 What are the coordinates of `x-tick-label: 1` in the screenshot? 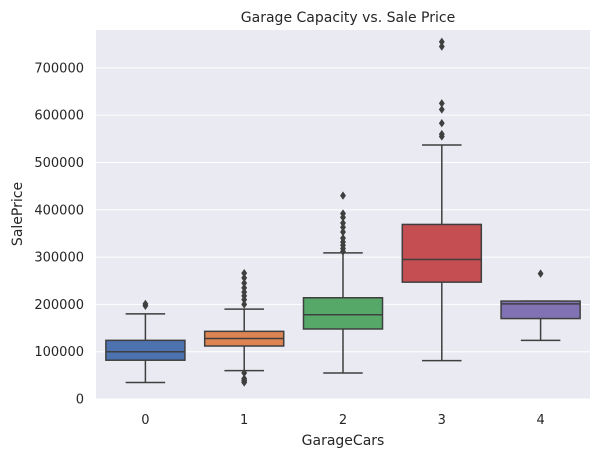 It's located at (244, 420).